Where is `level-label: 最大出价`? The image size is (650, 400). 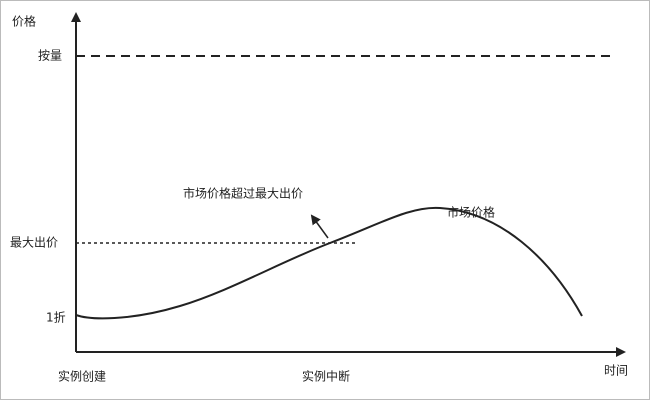
level-label: 最大出价 is located at coordinates (34, 243).